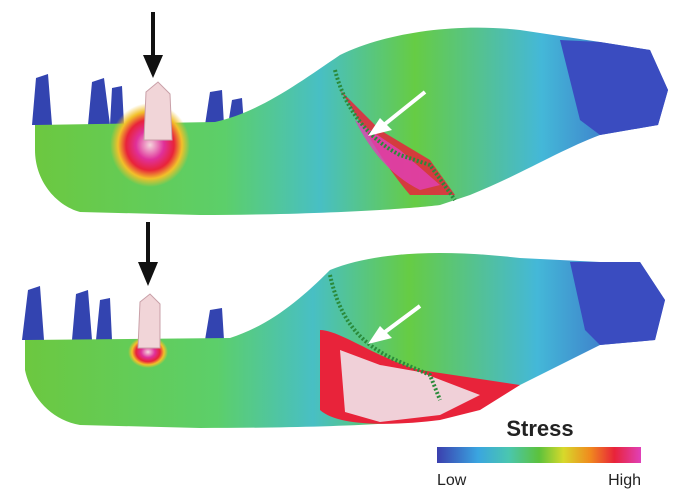 The width and height of the screenshot is (680, 497). What do you see at coordinates (539, 428) in the screenshot?
I see `legend-title: Stress` at bounding box center [539, 428].